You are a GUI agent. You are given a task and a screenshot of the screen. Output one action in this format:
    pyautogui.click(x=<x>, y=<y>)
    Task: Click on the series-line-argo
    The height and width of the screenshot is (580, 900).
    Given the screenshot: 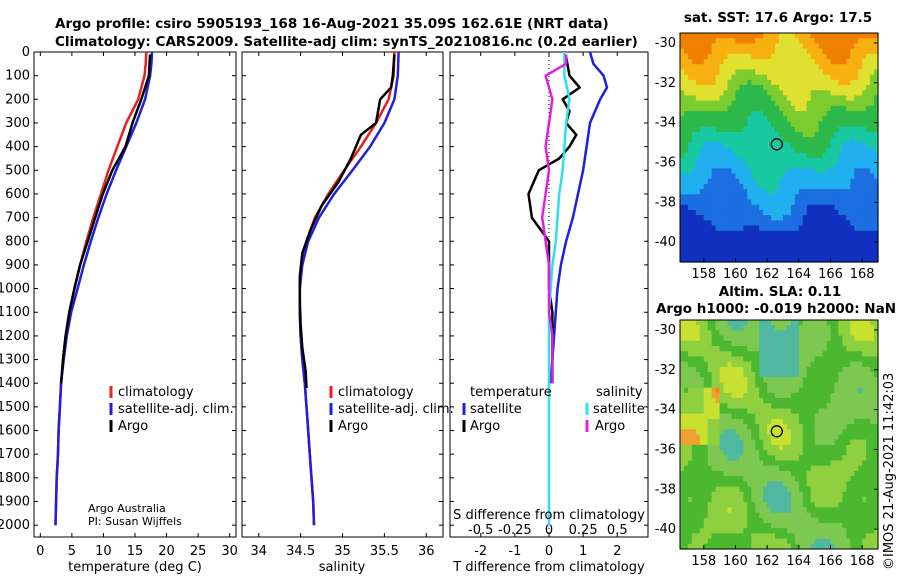 What is the action you would take?
    pyautogui.click(x=105, y=219)
    